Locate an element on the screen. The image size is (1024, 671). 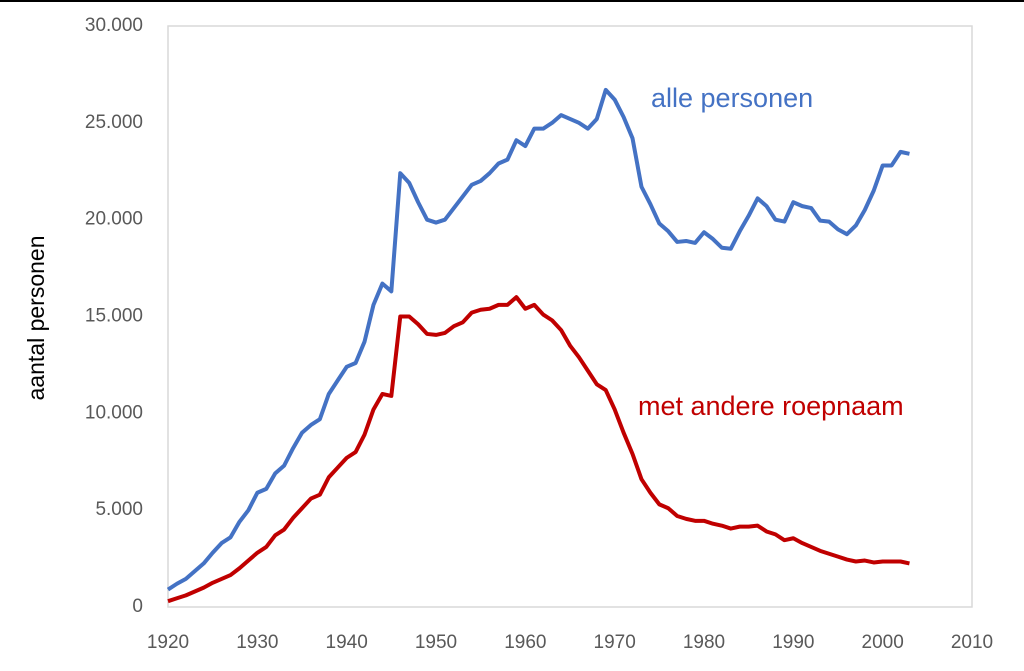
x-tick-label: 1930 is located at coordinates (257, 642).